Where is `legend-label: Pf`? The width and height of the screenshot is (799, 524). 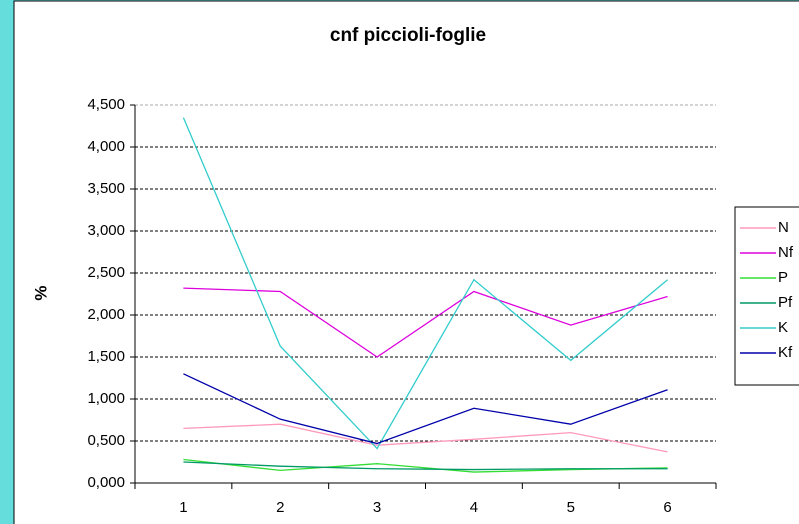
legend-label: Pf is located at coordinates (785, 302).